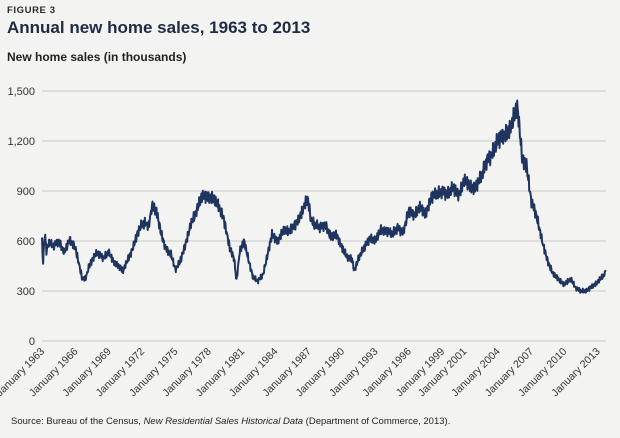 This screenshot has height=438, width=620. What do you see at coordinates (26, 192) in the screenshot?
I see `y-tick-label: 900` at bounding box center [26, 192].